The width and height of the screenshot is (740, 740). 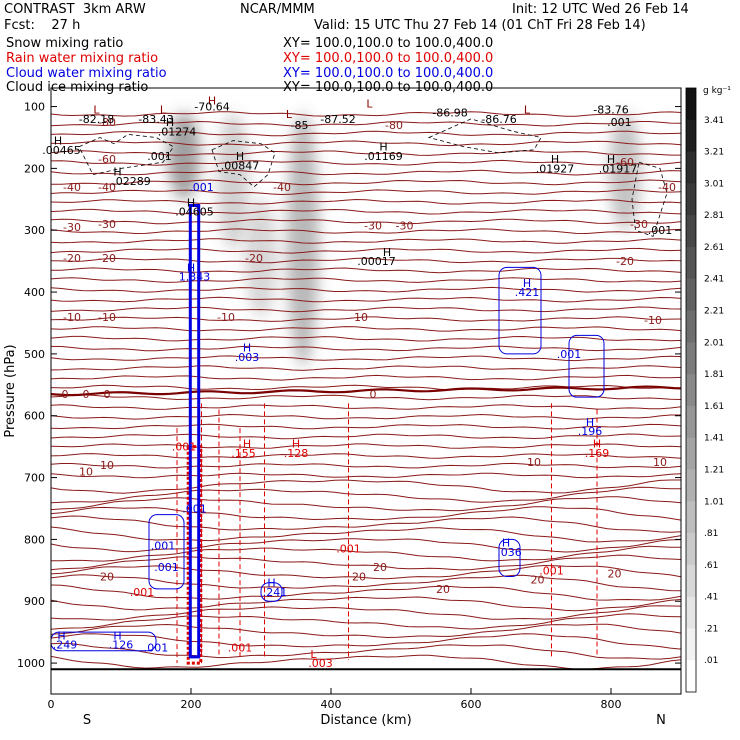 I want to click on y-tick-label: 400, so click(x=34, y=292).